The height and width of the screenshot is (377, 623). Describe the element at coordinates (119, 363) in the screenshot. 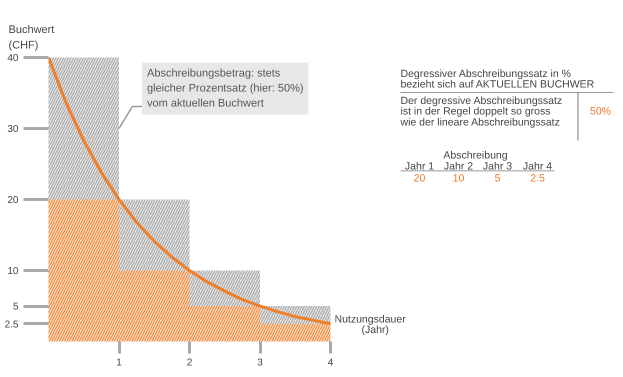

I see `x-tick-label: 1` at that location.